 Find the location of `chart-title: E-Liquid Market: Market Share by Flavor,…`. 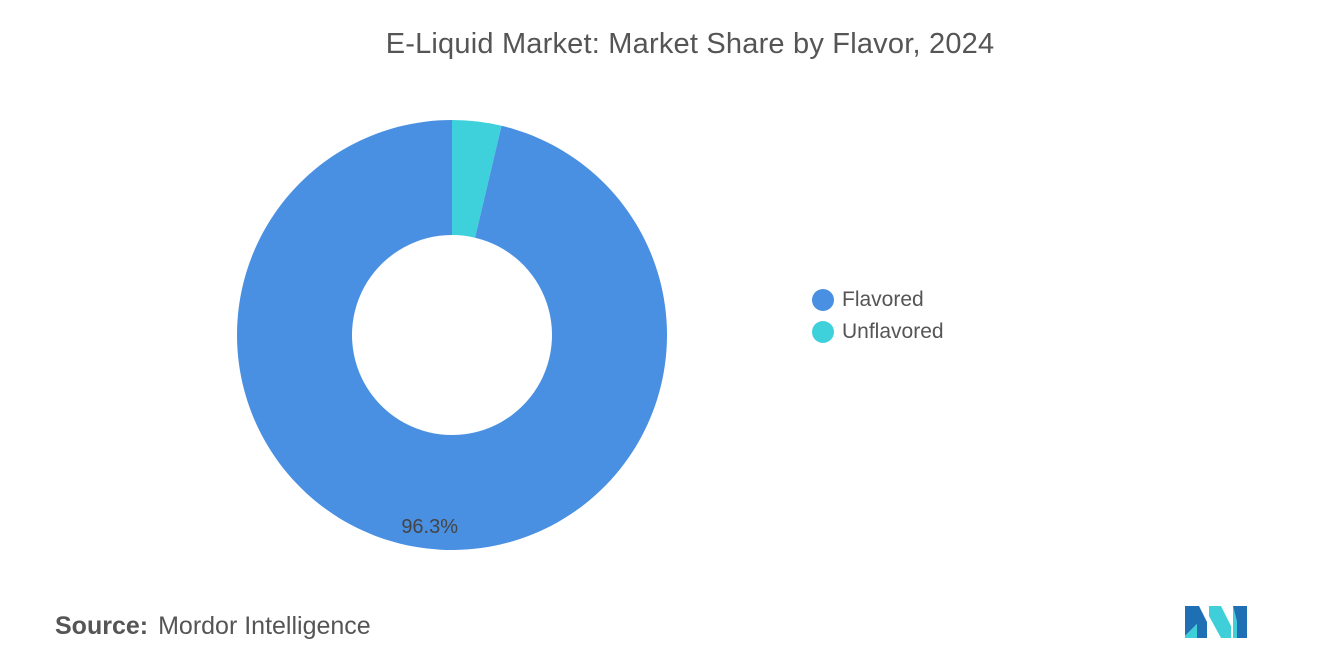

chart-title: E-Liquid Market: Market Share by Flavor,… is located at coordinates (690, 44).